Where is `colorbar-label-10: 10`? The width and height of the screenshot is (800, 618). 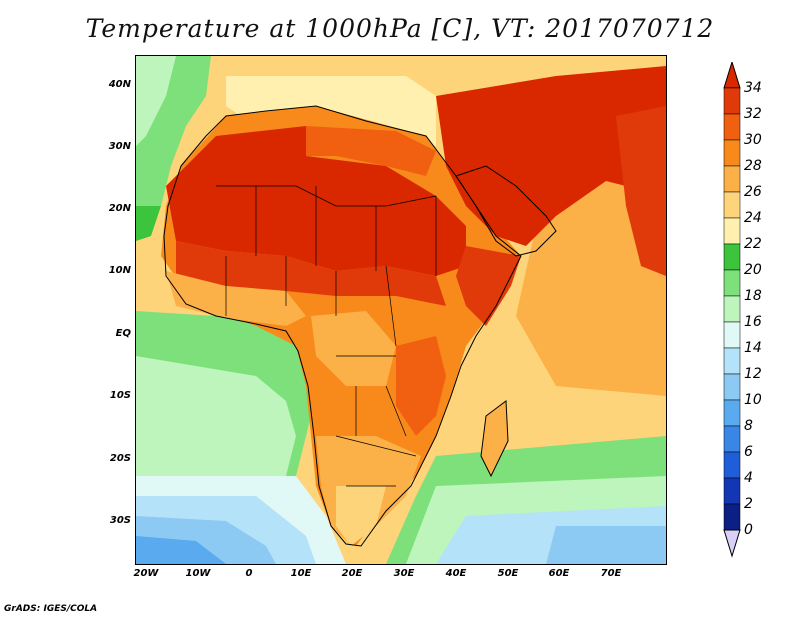 colorbar-label-10: 10 is located at coordinates (753, 400).